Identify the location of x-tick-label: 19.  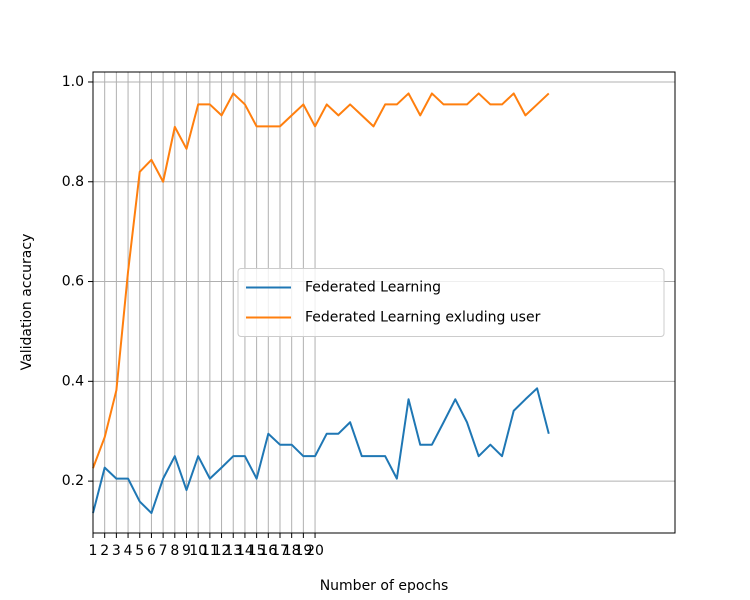
(303, 551).